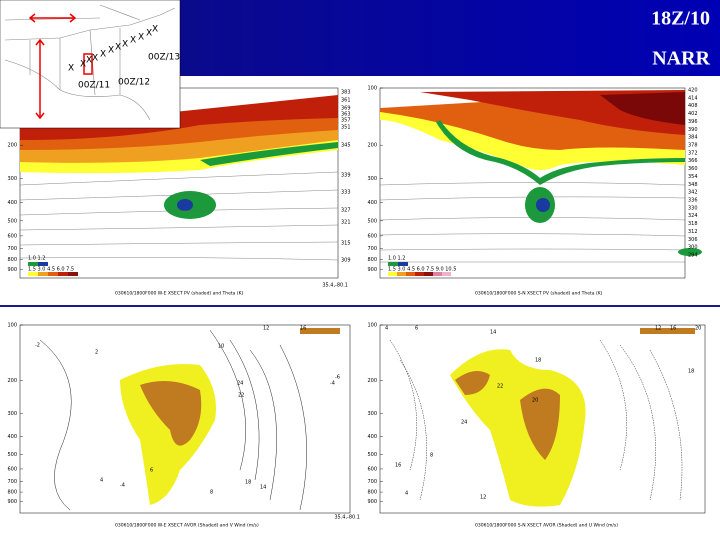  Describe the element at coordinates (693, 216) in the screenshot. I see `theta-label: 324` at that location.